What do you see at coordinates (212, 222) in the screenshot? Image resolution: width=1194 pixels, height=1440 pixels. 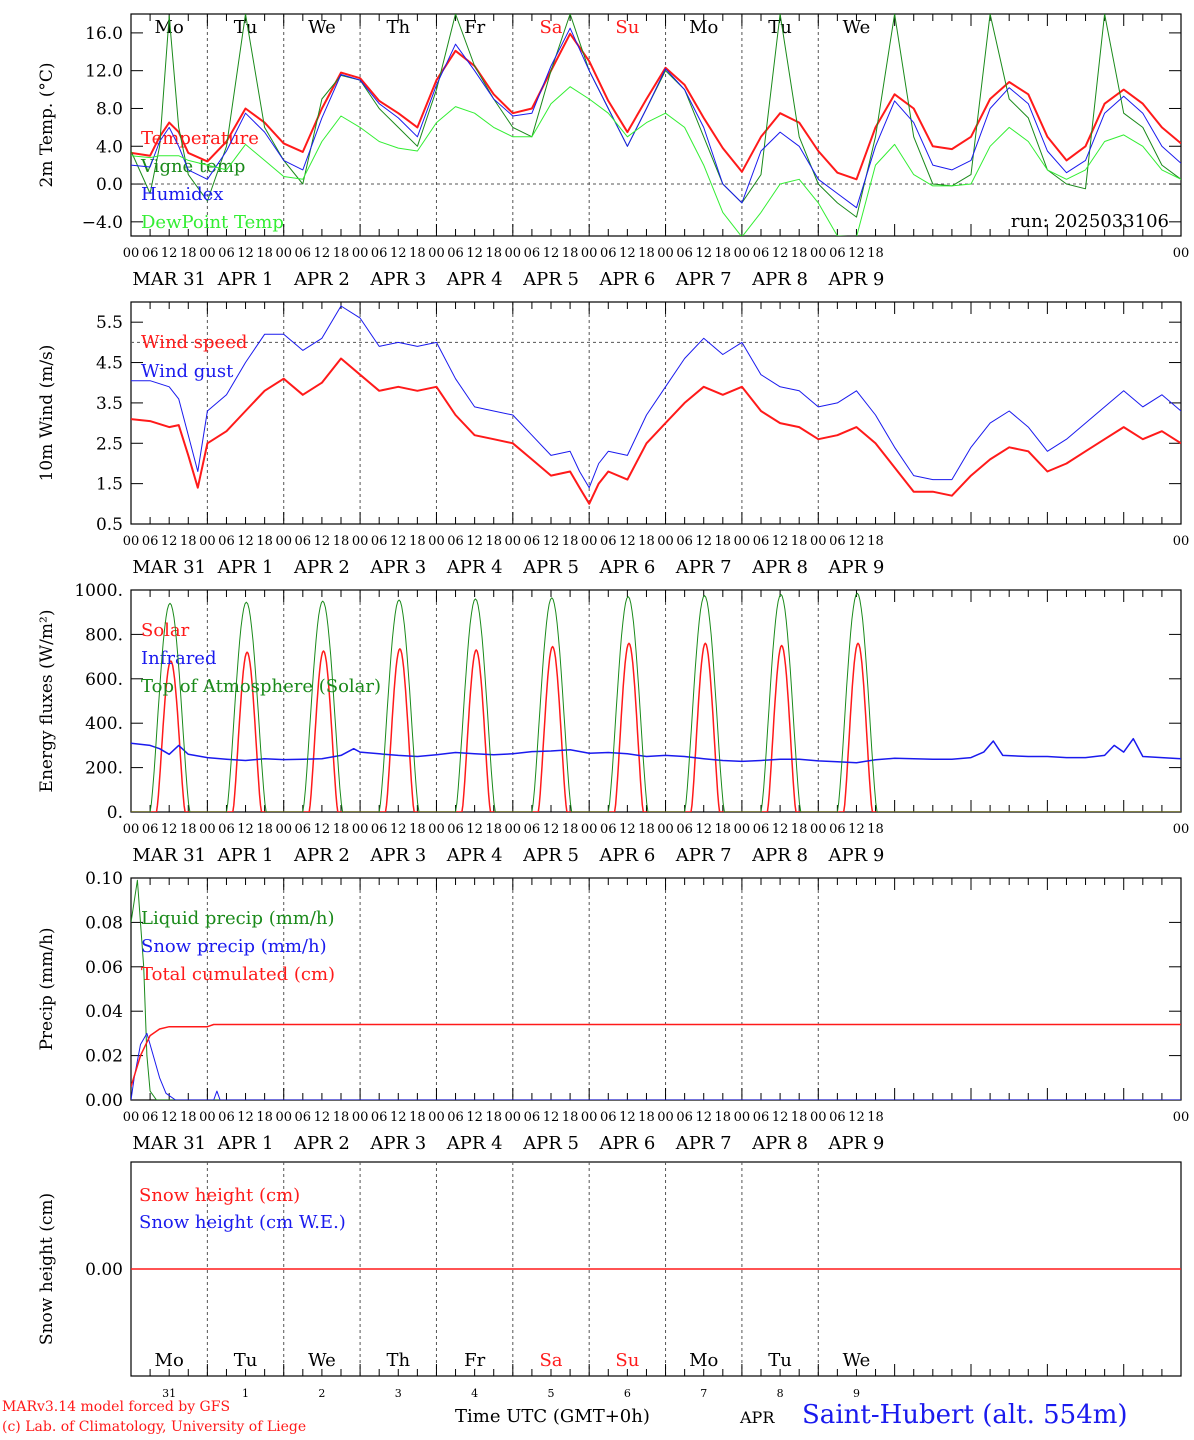 I see `legend-entry: DewPoint Temp` at bounding box center [212, 222].